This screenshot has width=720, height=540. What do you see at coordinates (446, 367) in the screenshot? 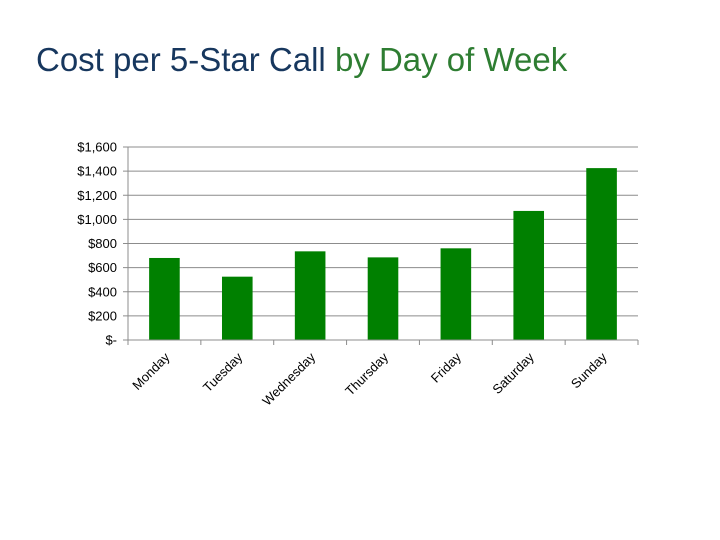
I see `x-tick-label: Friday` at bounding box center [446, 367].